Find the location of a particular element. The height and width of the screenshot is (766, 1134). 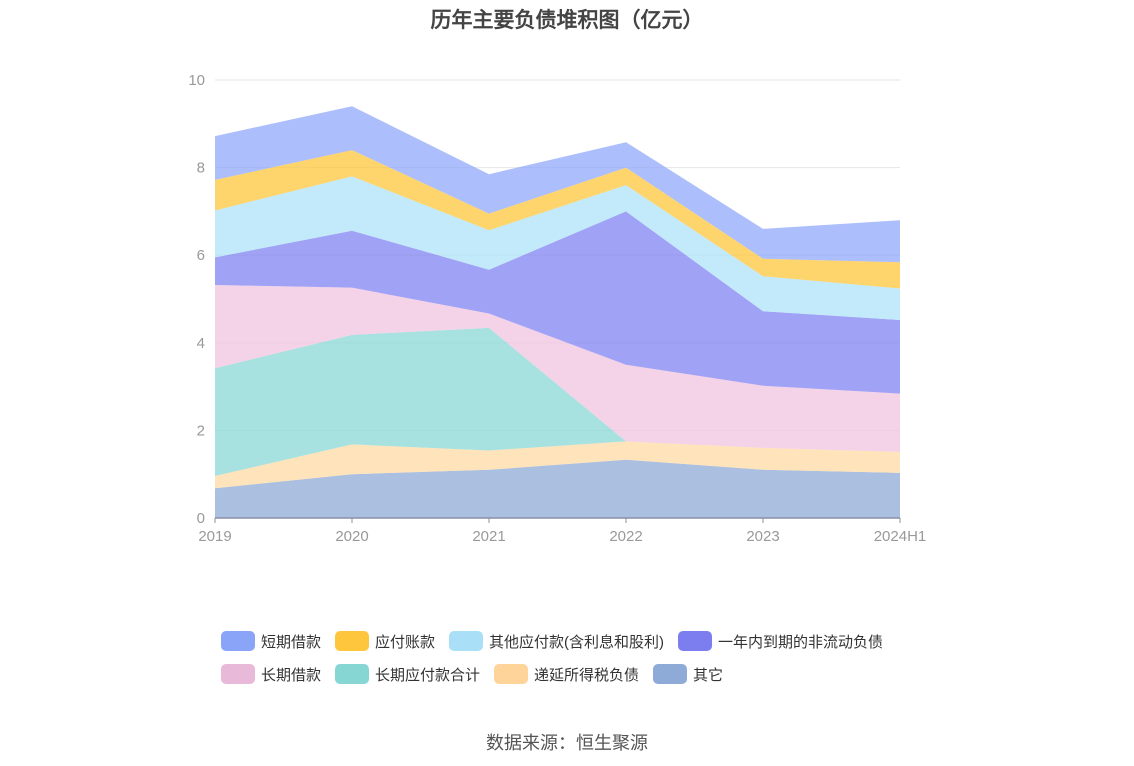

chart-title: 历年主要负债堆积图（亿元） is located at coordinates (567, 20).